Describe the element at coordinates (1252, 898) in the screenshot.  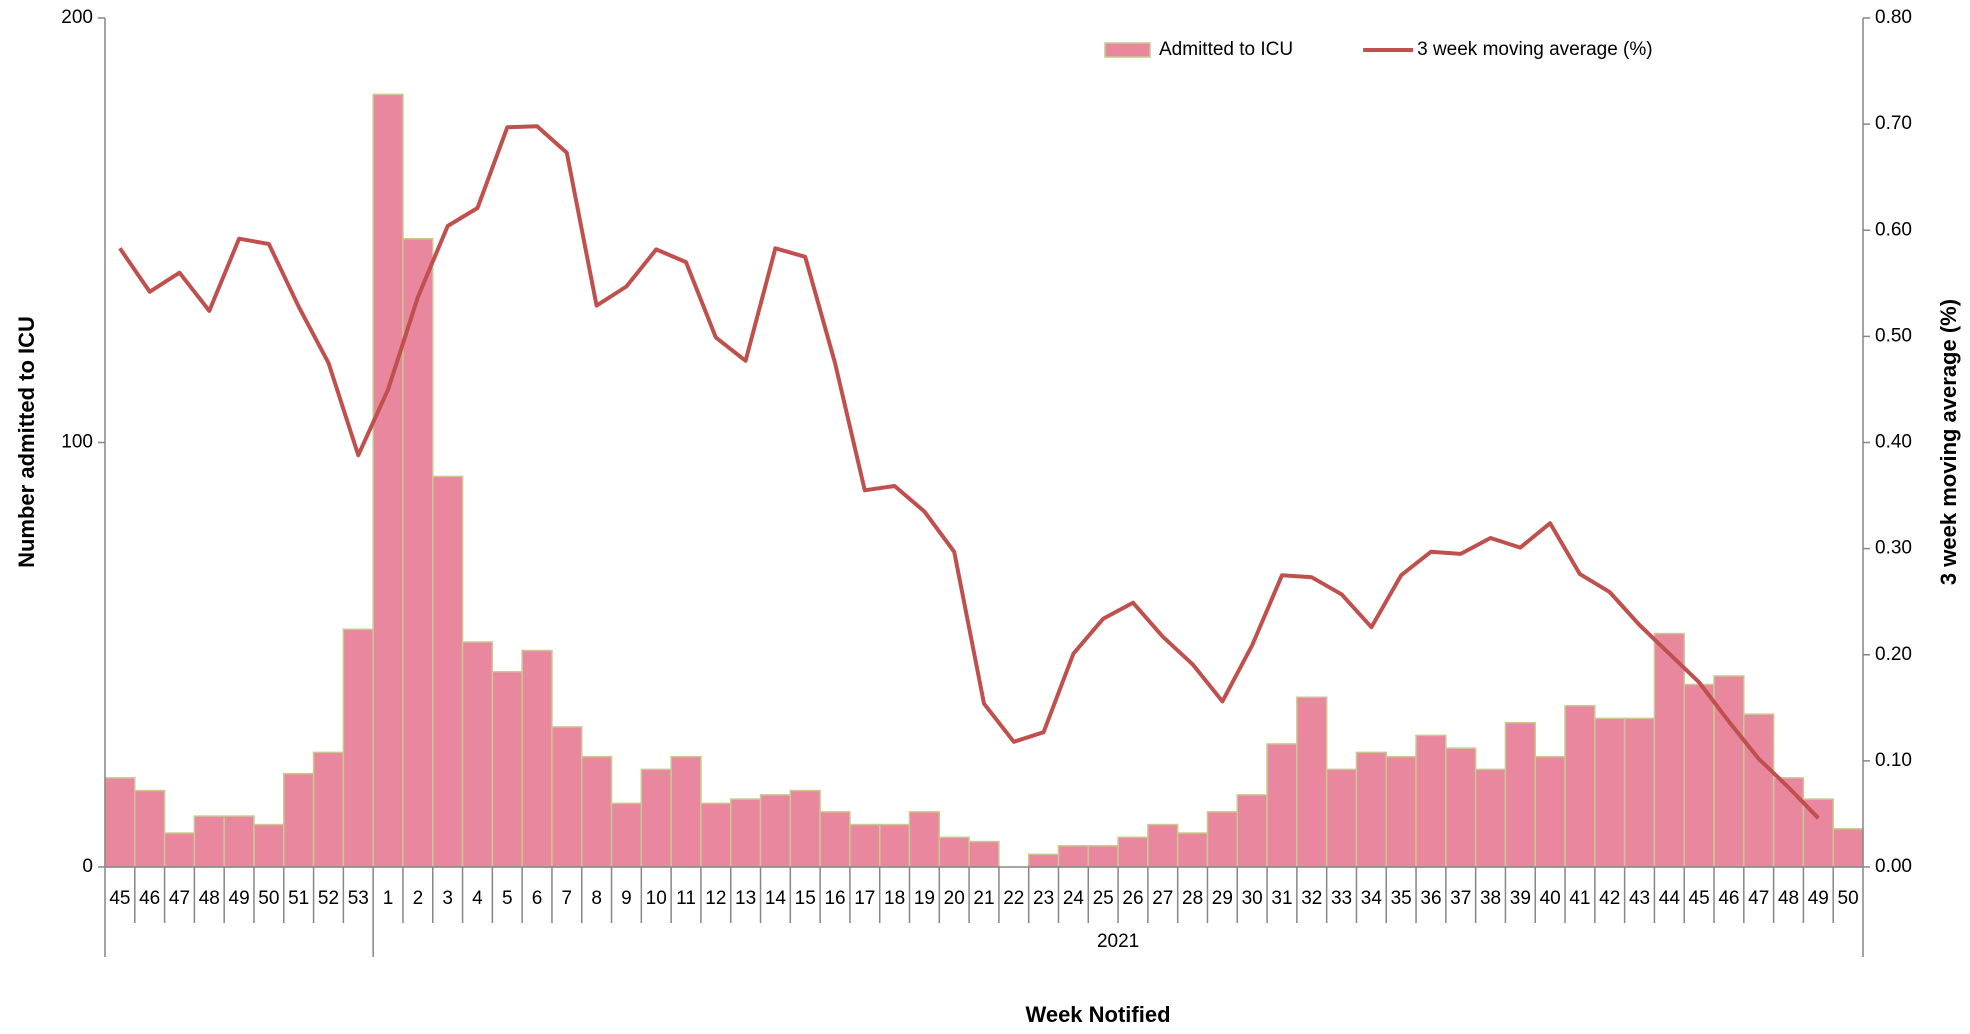
I see `x-tick-label: 30` at that location.